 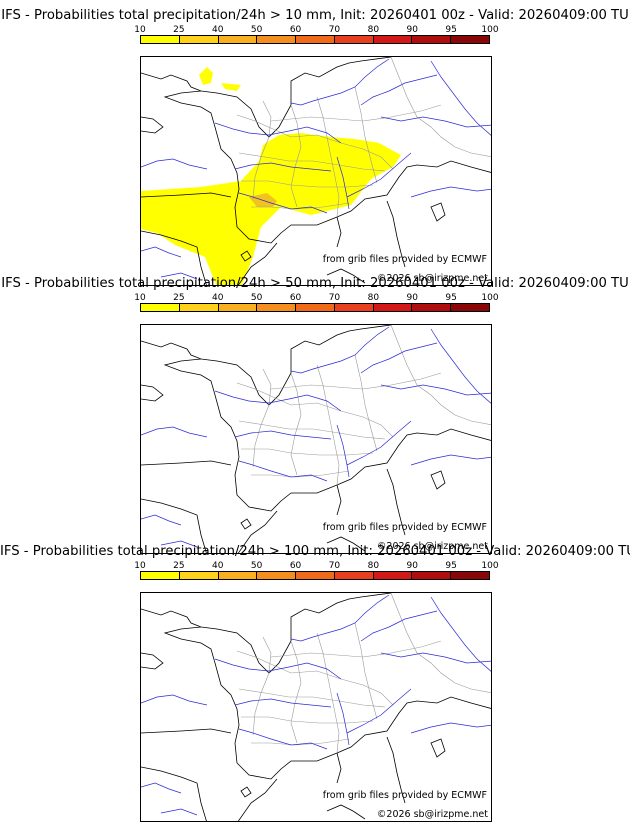 I want to click on probability-scale: 10 25 40 50 60 70 80 90 95 100, so click(x=316, y=572).